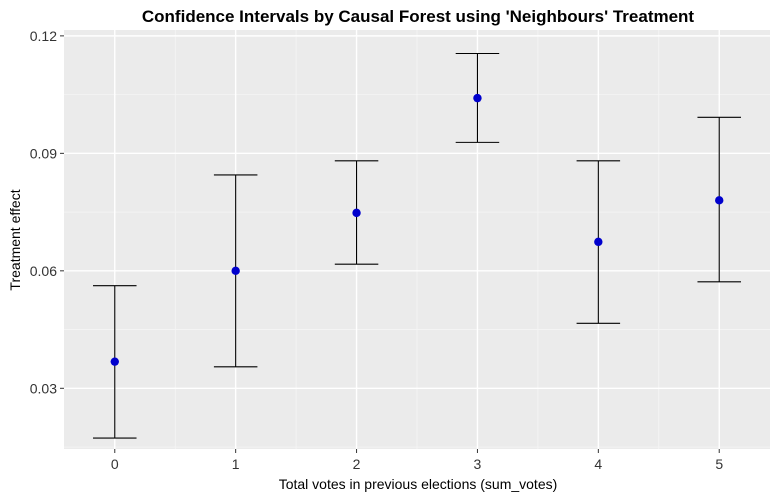 The image size is (779, 499). I want to click on x-tick-label: 5, so click(719, 464).